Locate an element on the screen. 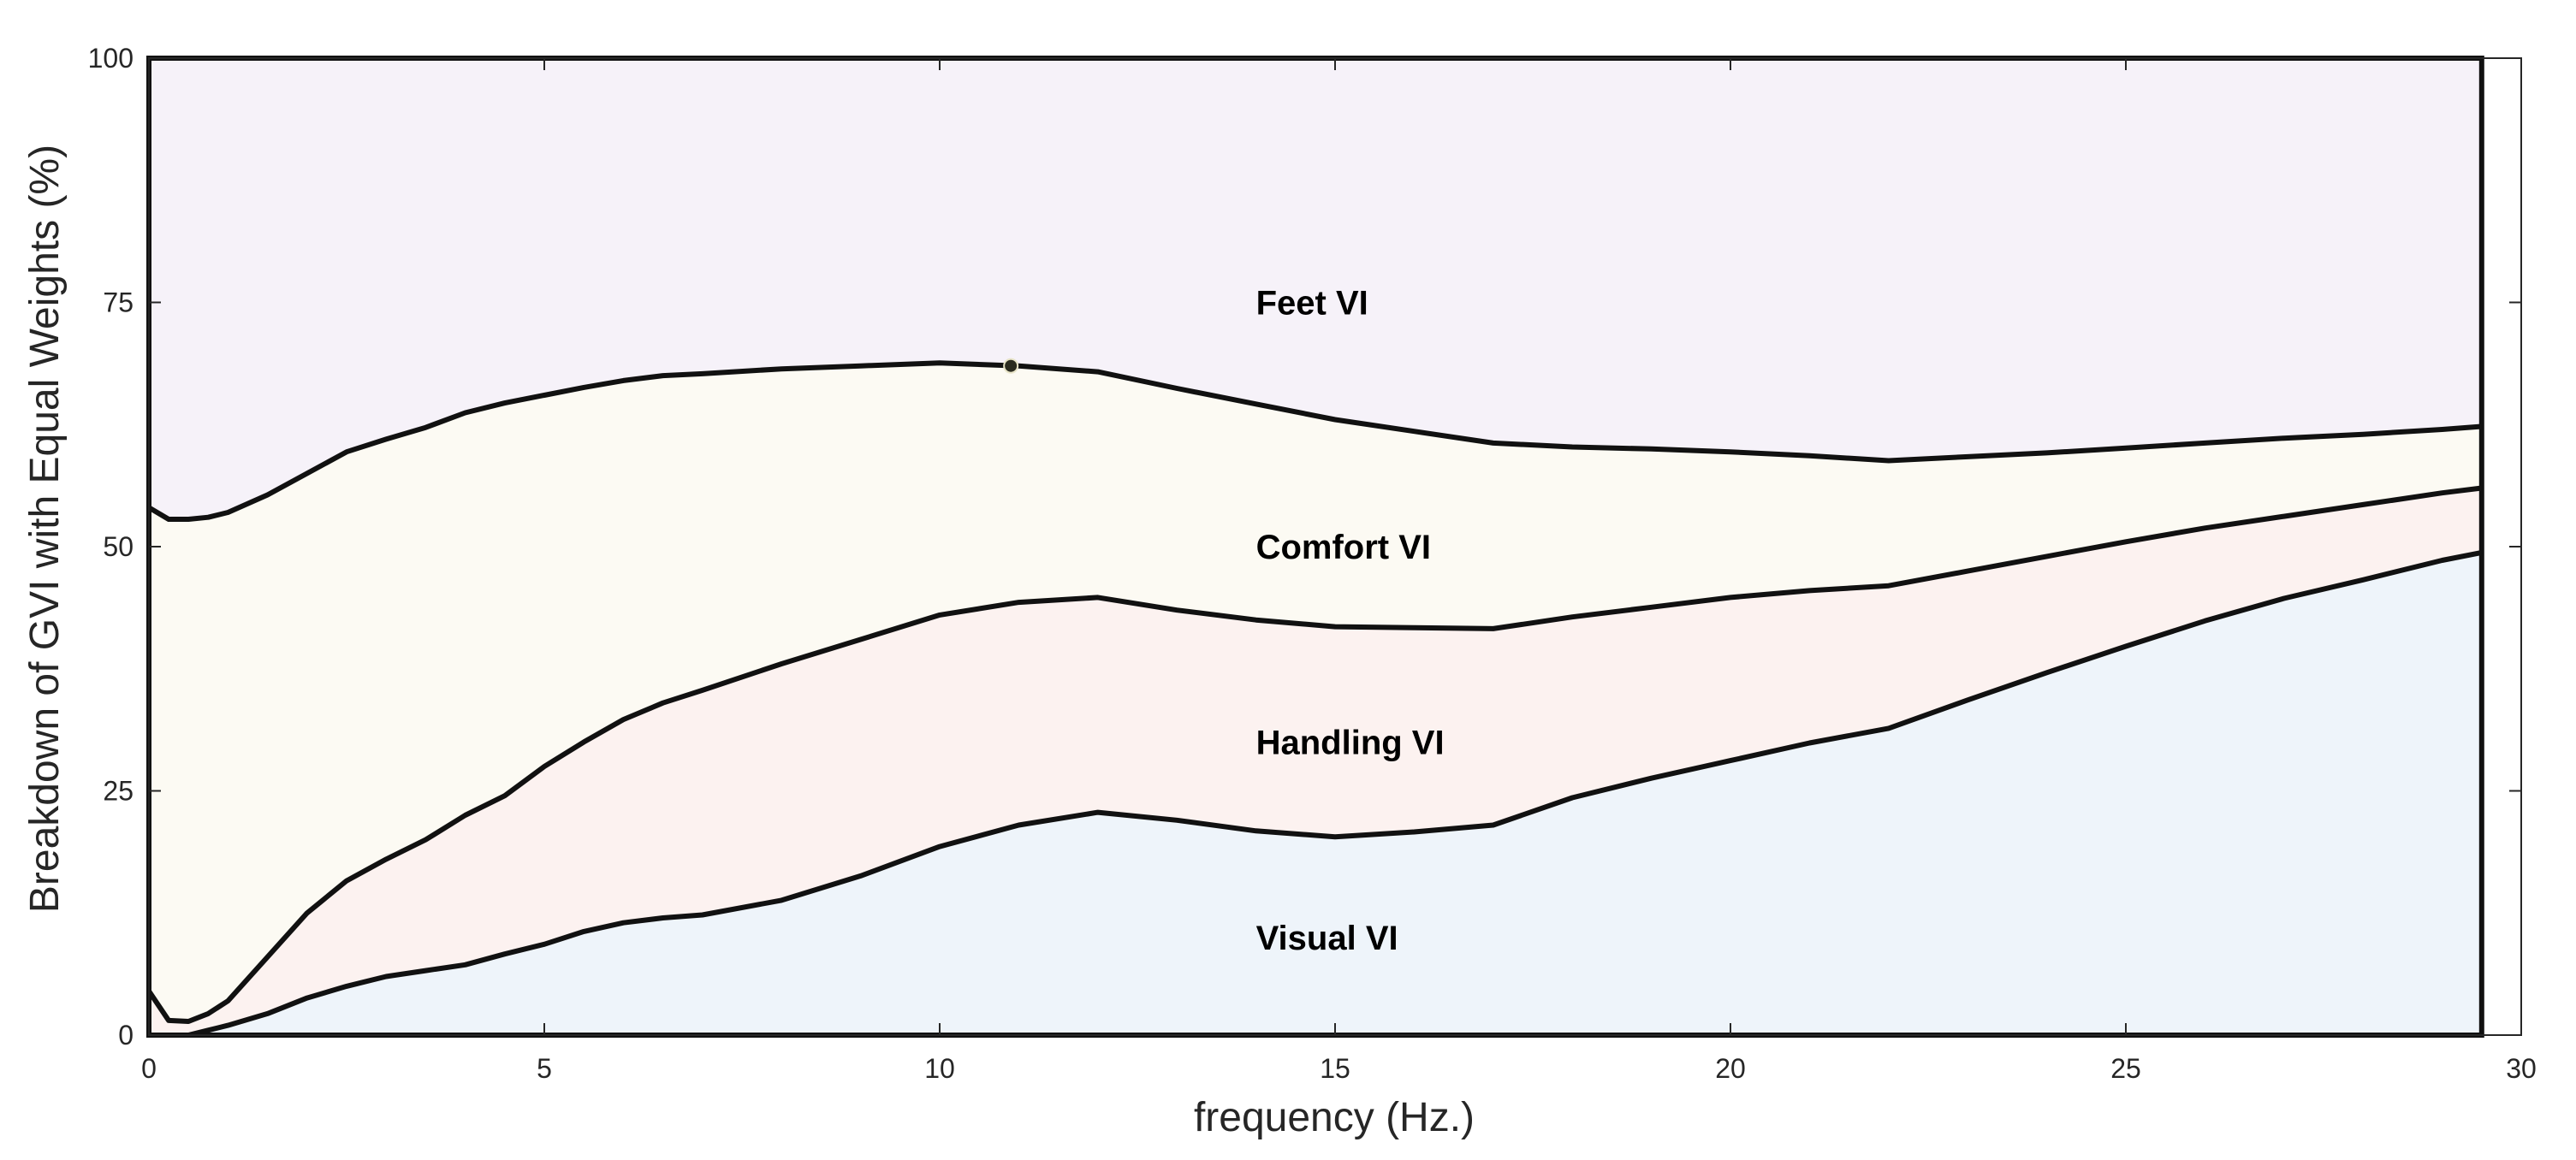  y-tick-label: 0 is located at coordinates (126, 1035).